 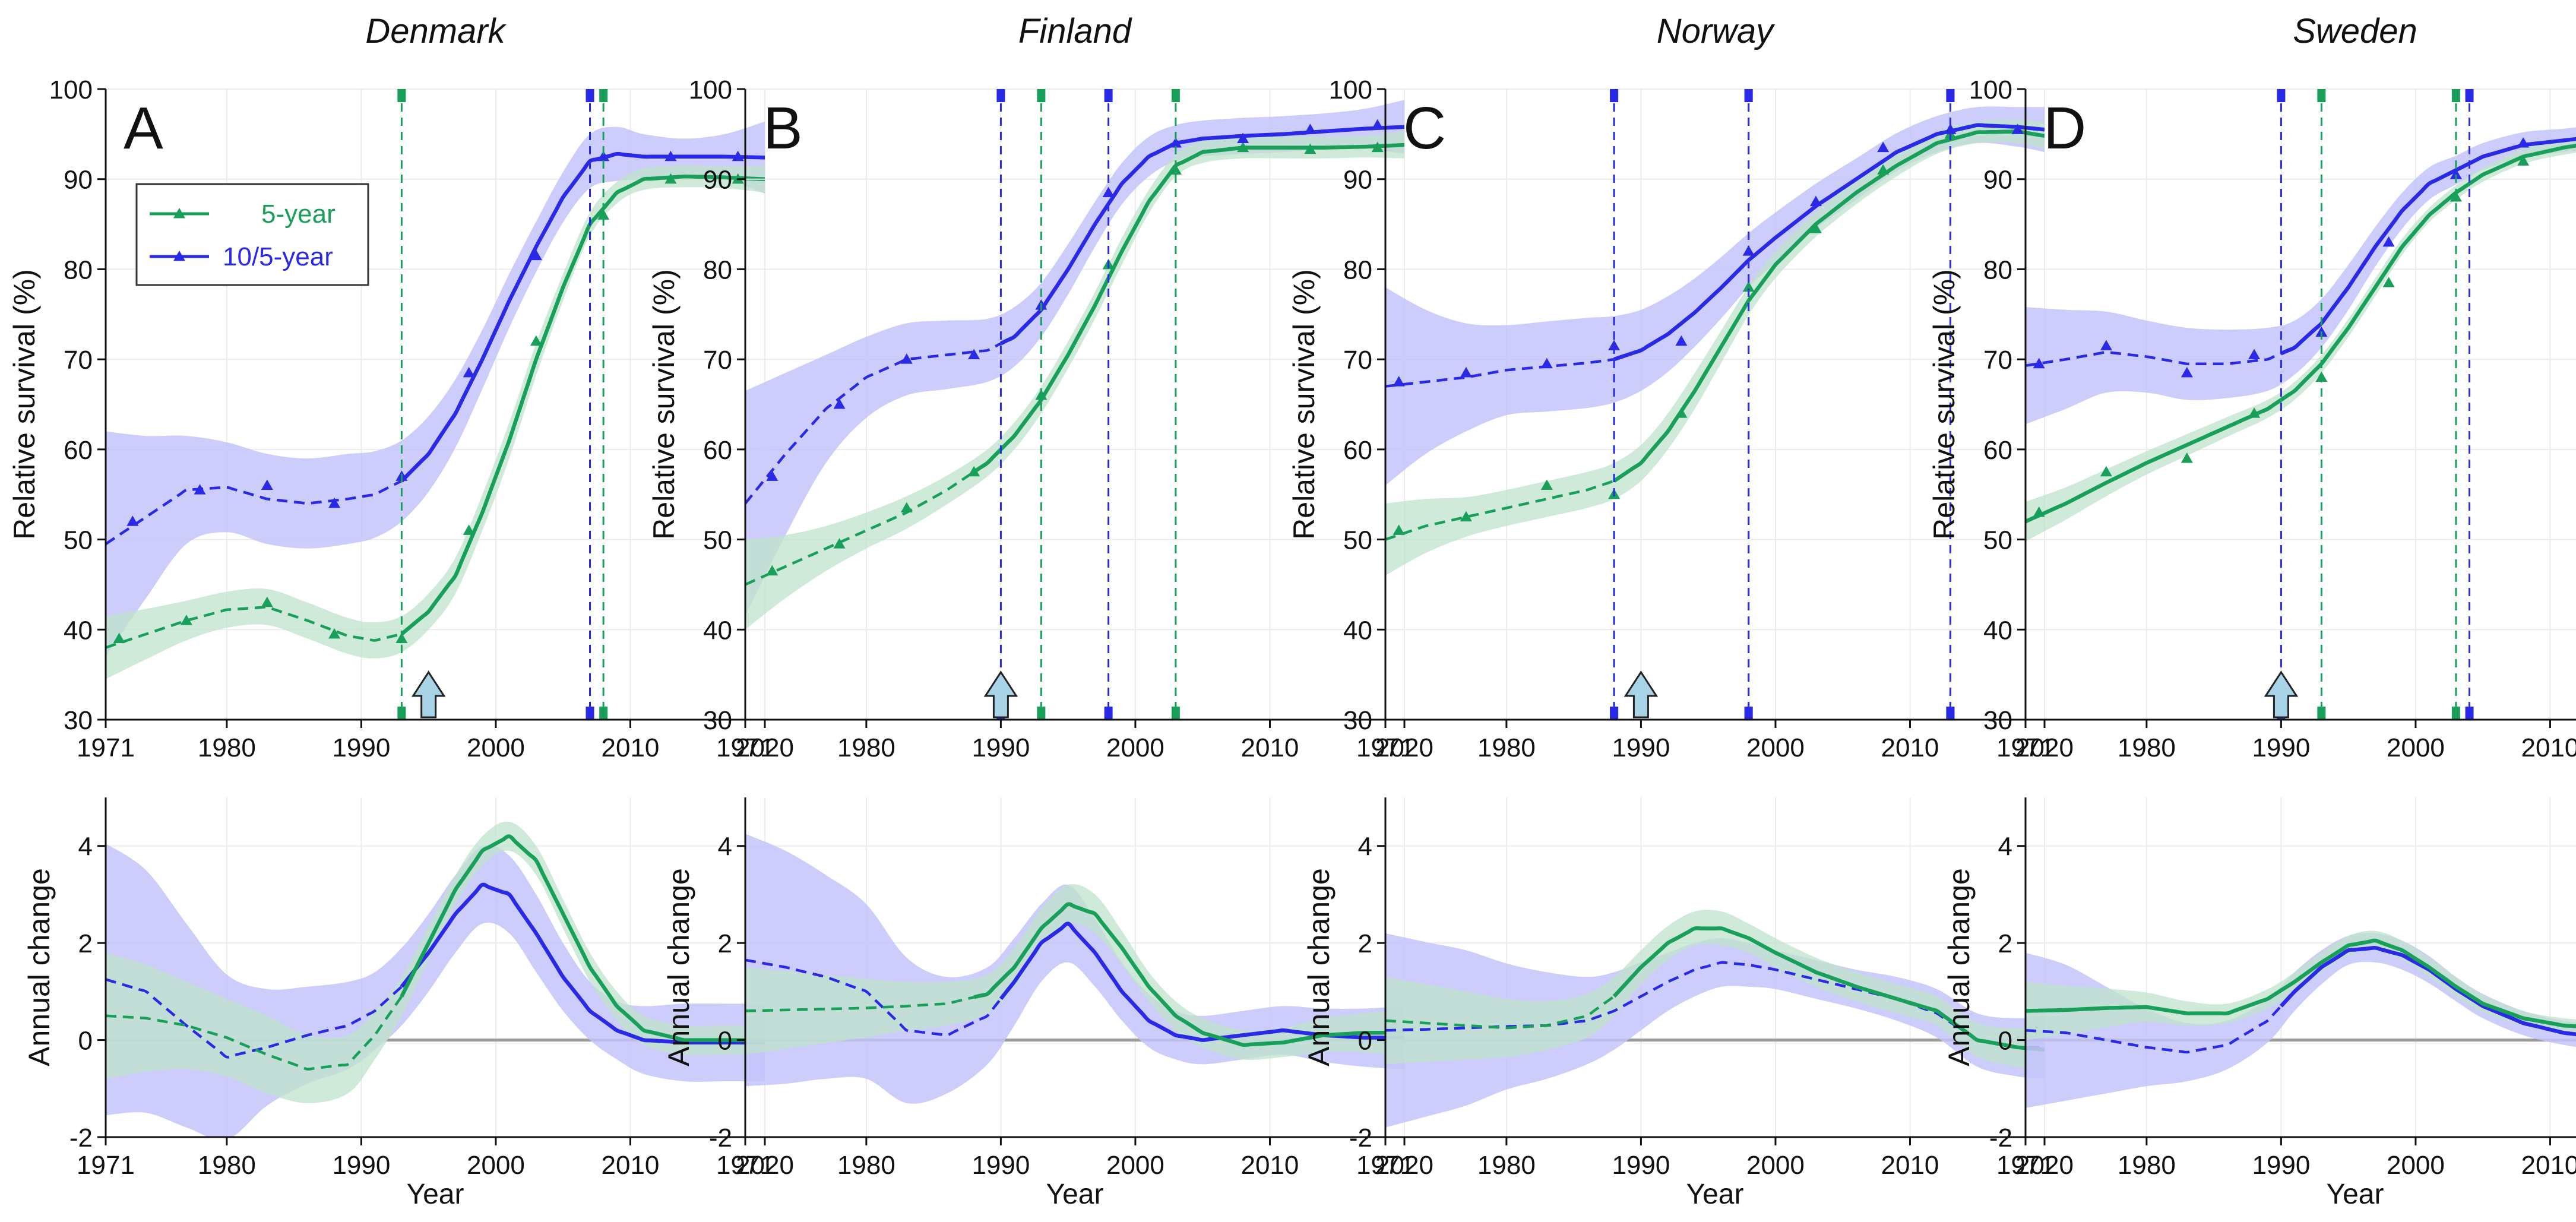 What do you see at coordinates (2000, 1138) in the screenshot?
I see `y-tick-label: -2` at bounding box center [2000, 1138].